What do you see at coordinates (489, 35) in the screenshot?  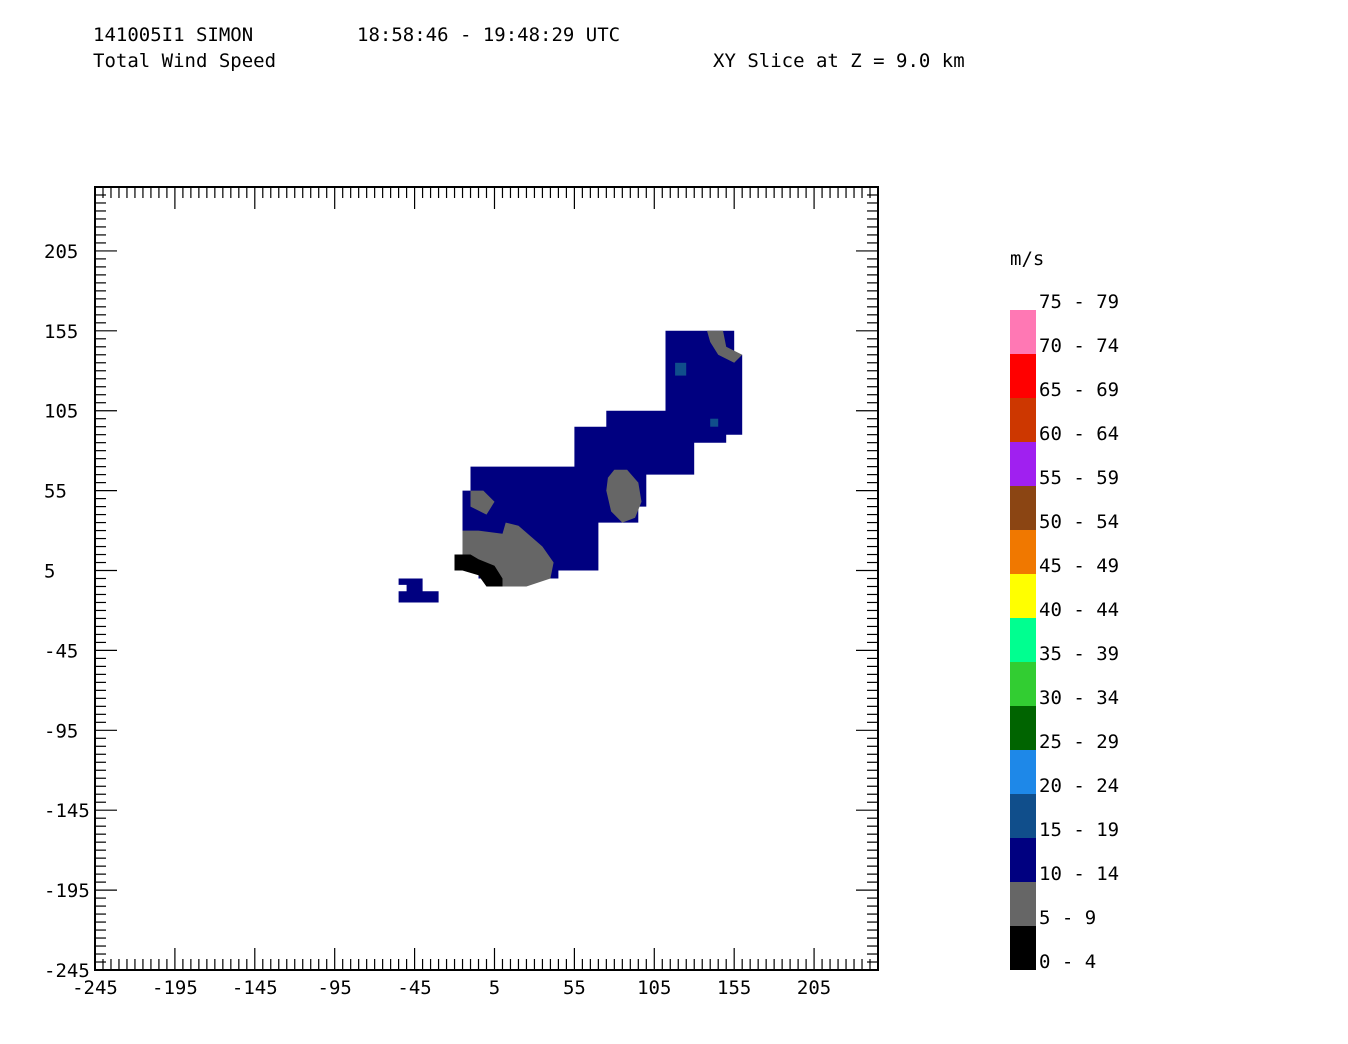 I see `time-range: 18:58:46 - 19:48:29 UTC` at bounding box center [489, 35].